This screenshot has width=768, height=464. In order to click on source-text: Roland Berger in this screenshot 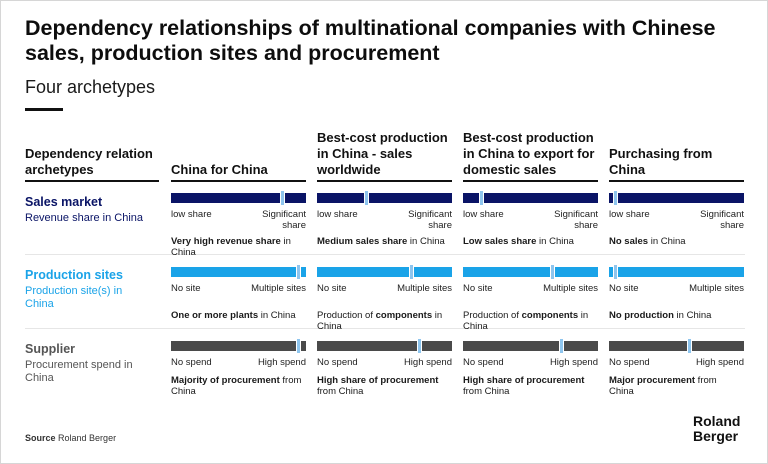, I will do `click(87, 438)`.